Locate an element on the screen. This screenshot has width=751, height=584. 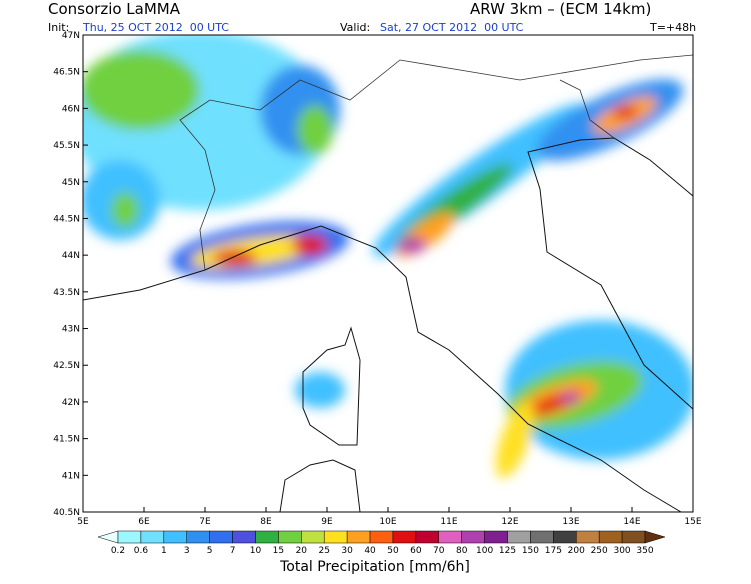
colorbar-label: 3 is located at coordinates (187, 551).